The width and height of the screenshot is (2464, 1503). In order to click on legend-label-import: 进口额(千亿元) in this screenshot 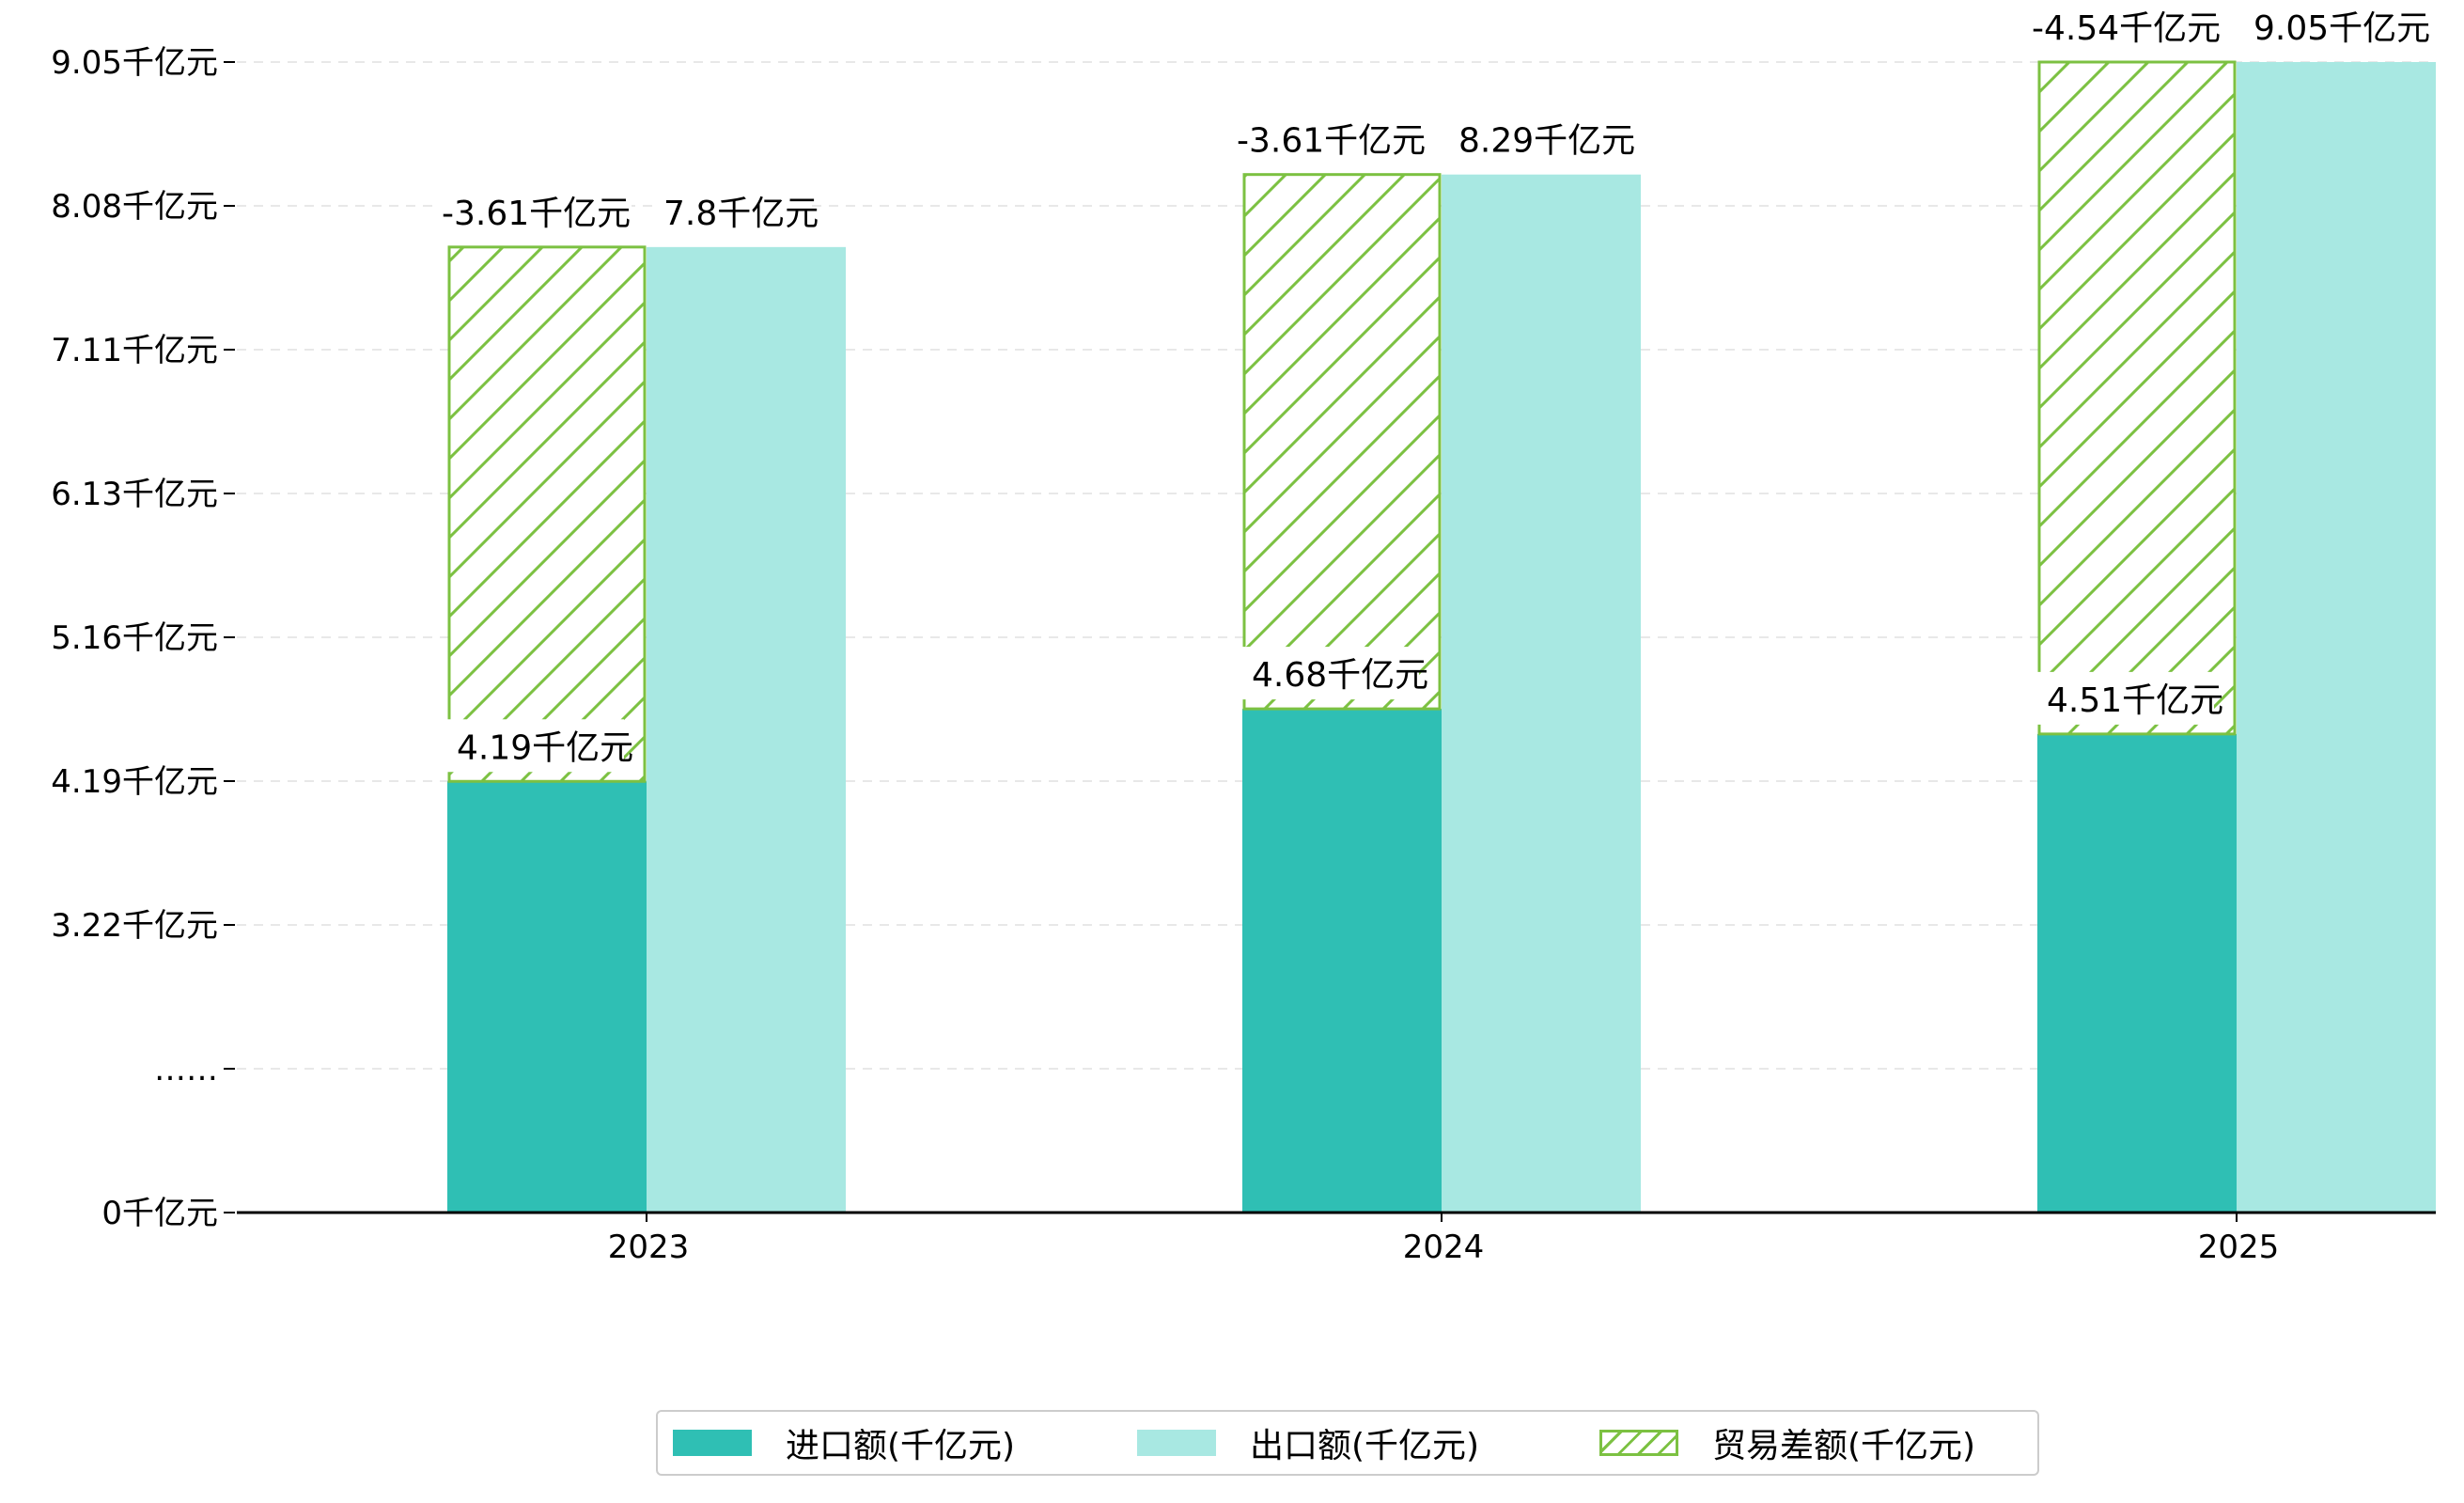, I will do `click(901, 1446)`.